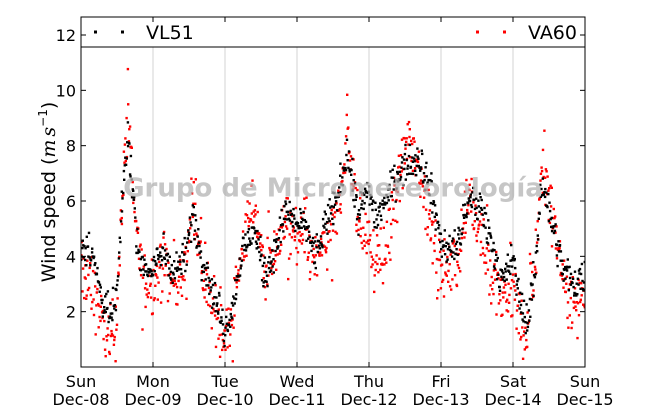  What do you see at coordinates (333, 32) in the screenshot?
I see `legend-box` at bounding box center [333, 32].